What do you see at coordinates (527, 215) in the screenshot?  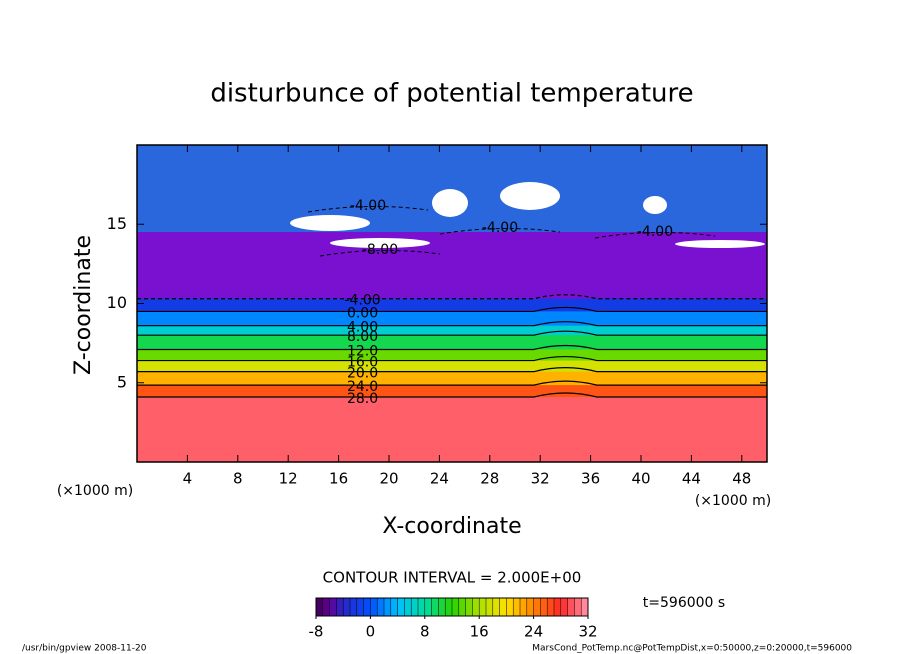 I see `missing-regions` at bounding box center [527, 215].